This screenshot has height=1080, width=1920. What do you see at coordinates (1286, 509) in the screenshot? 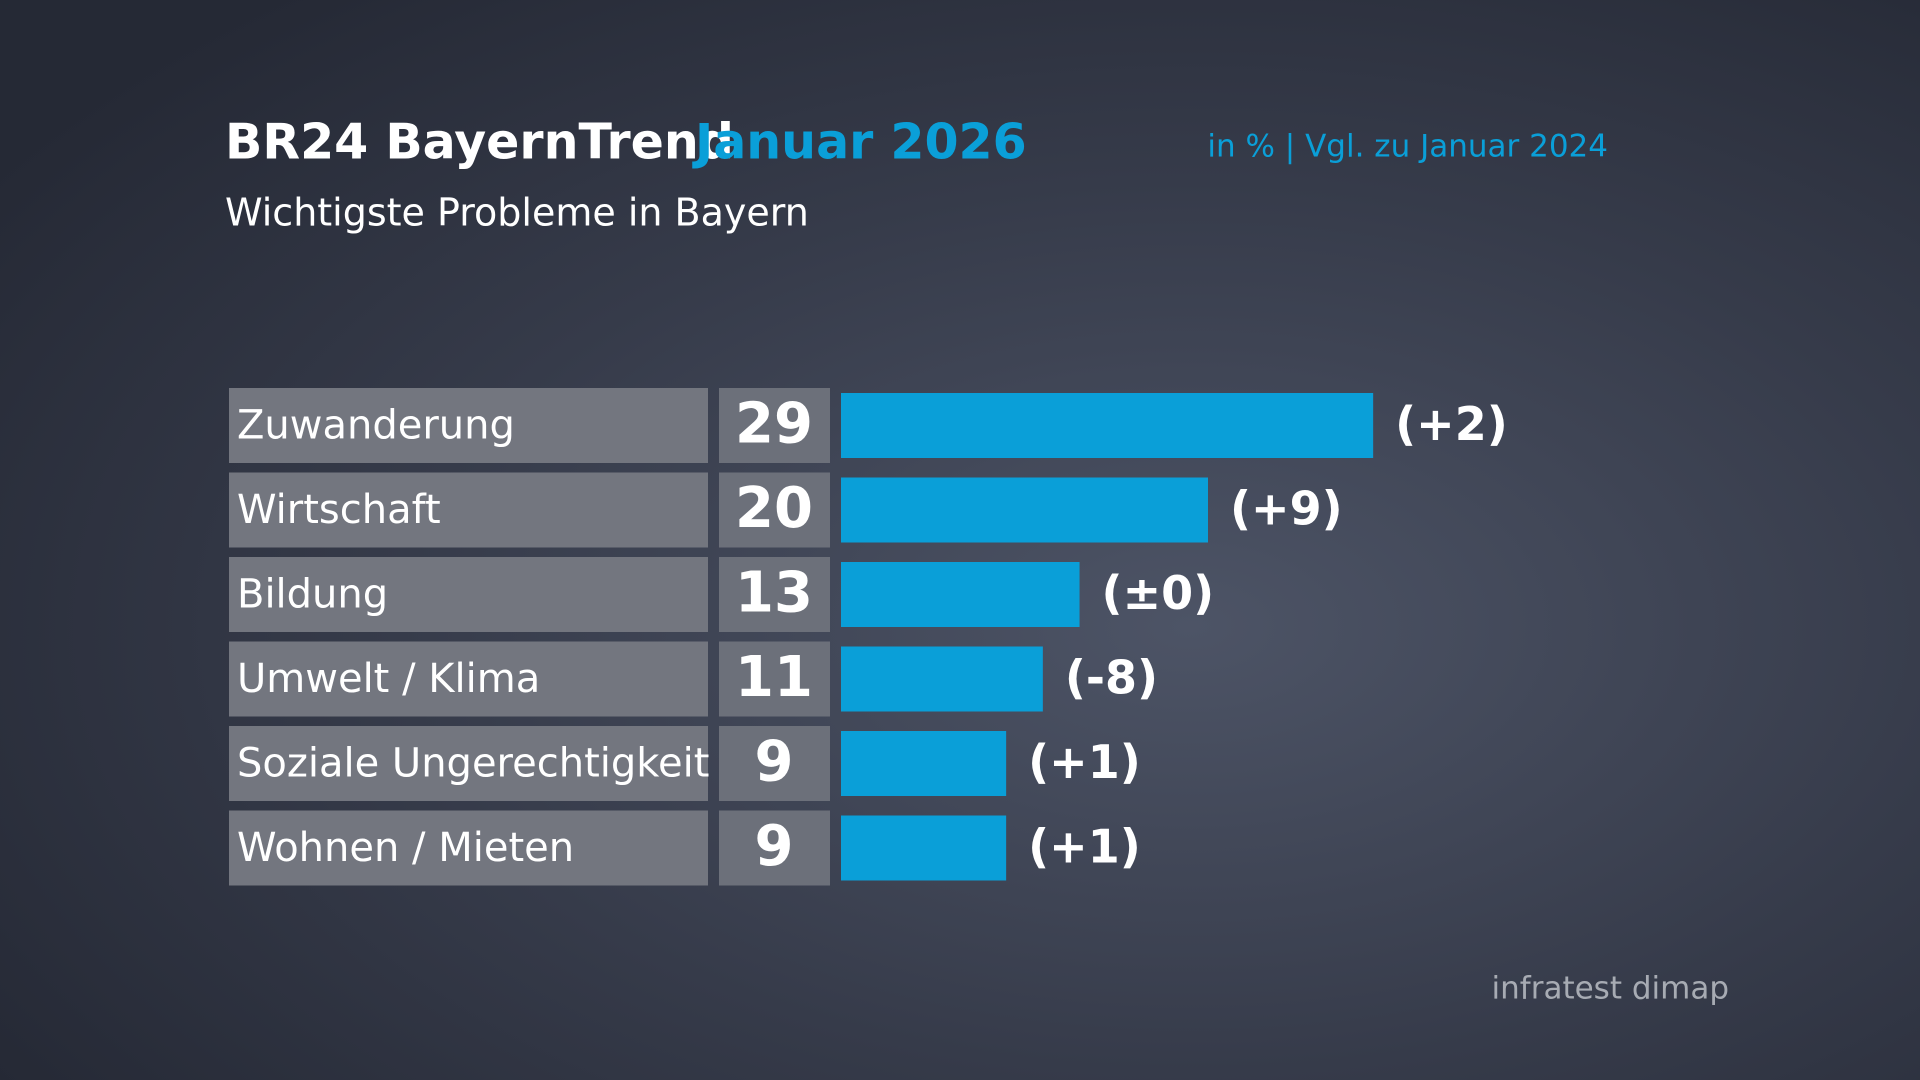
I see `change-label: (+9)` at bounding box center [1286, 509].